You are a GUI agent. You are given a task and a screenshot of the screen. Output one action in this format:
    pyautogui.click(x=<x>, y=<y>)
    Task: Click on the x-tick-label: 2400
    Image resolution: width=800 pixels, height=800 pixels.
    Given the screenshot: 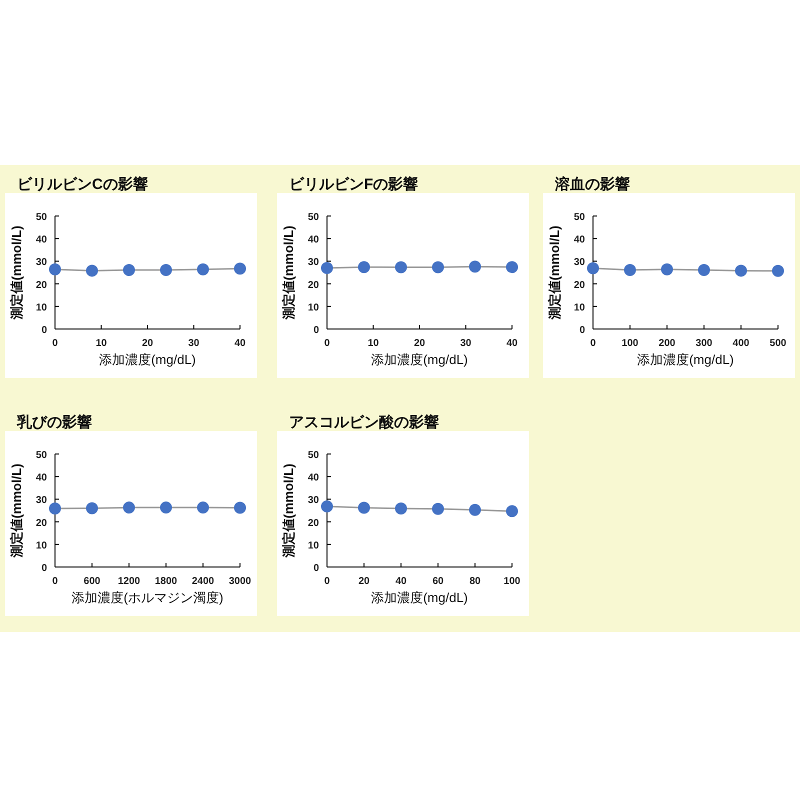 What is the action you would take?
    pyautogui.click(x=203, y=581)
    